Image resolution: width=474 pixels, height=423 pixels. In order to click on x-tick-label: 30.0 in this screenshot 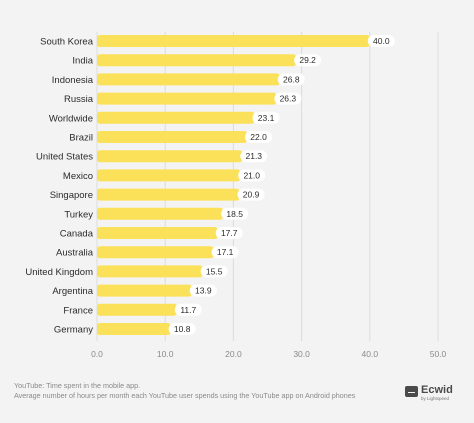, I will do `click(301, 354)`.